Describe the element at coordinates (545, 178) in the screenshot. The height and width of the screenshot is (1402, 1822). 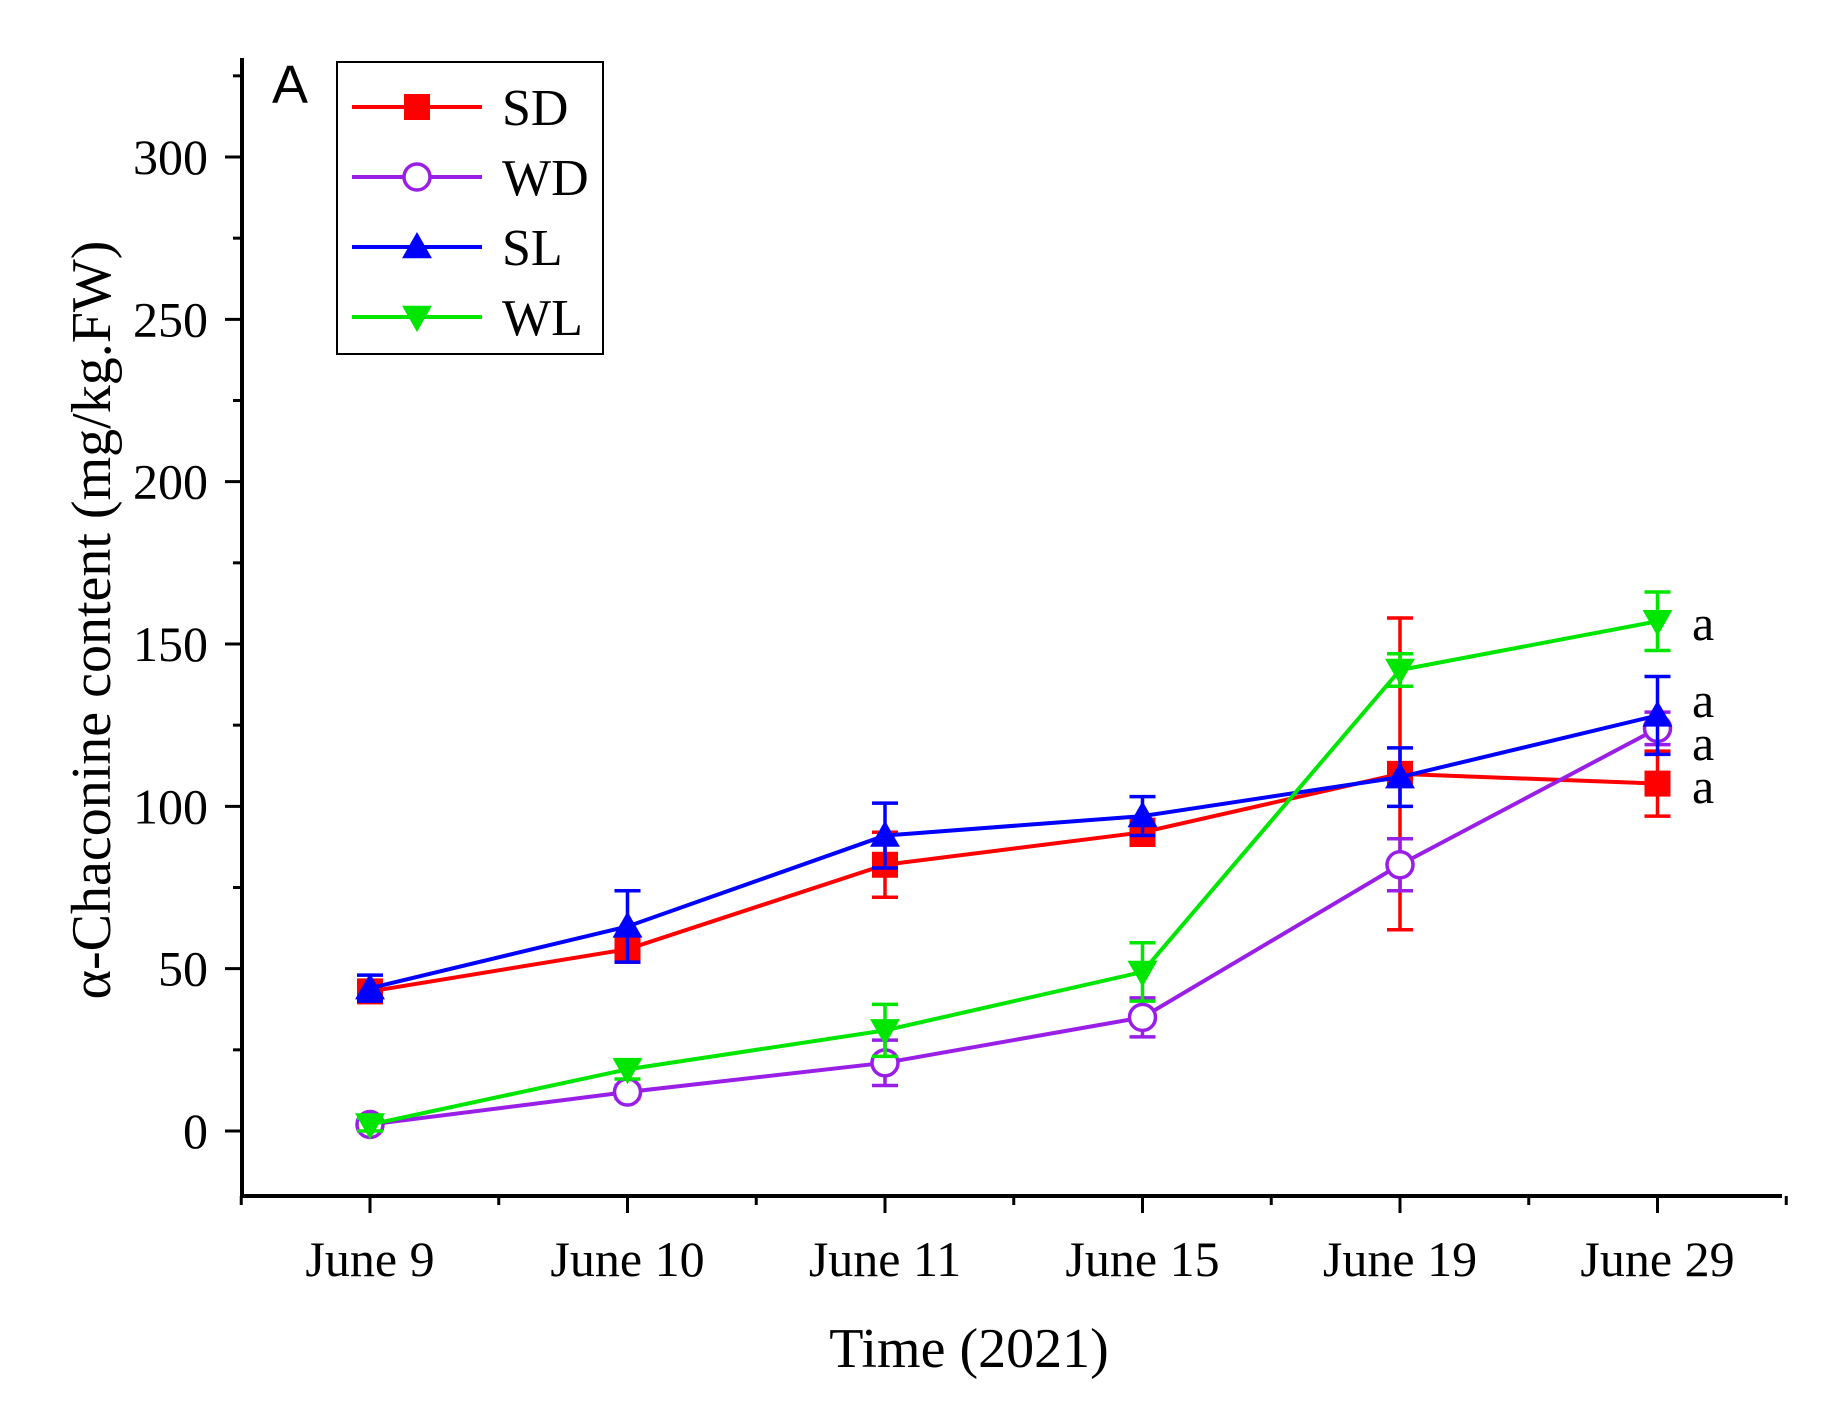
I see `legend-label: WD` at that location.